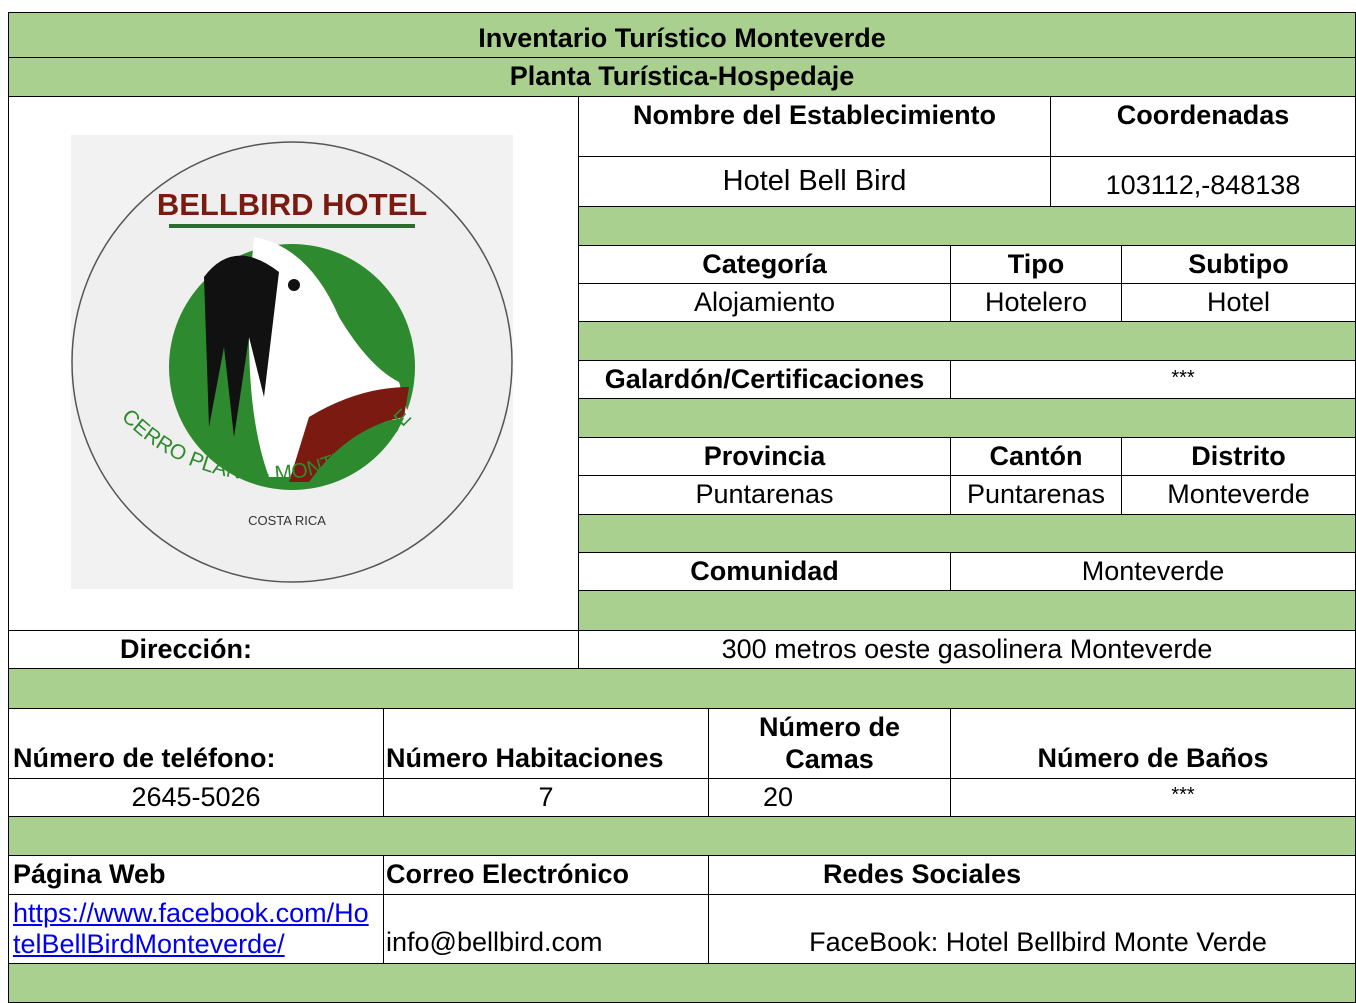 This screenshot has height=1003, width=1356. What do you see at coordinates (241, 346) in the screenshot?
I see `bird-head` at bounding box center [241, 346].